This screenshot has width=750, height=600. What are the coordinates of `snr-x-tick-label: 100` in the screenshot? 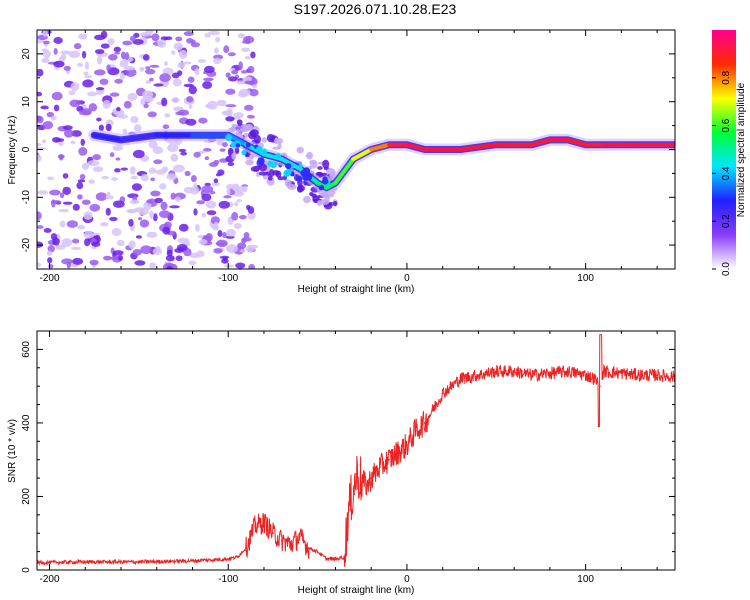 It's located at (585, 579).